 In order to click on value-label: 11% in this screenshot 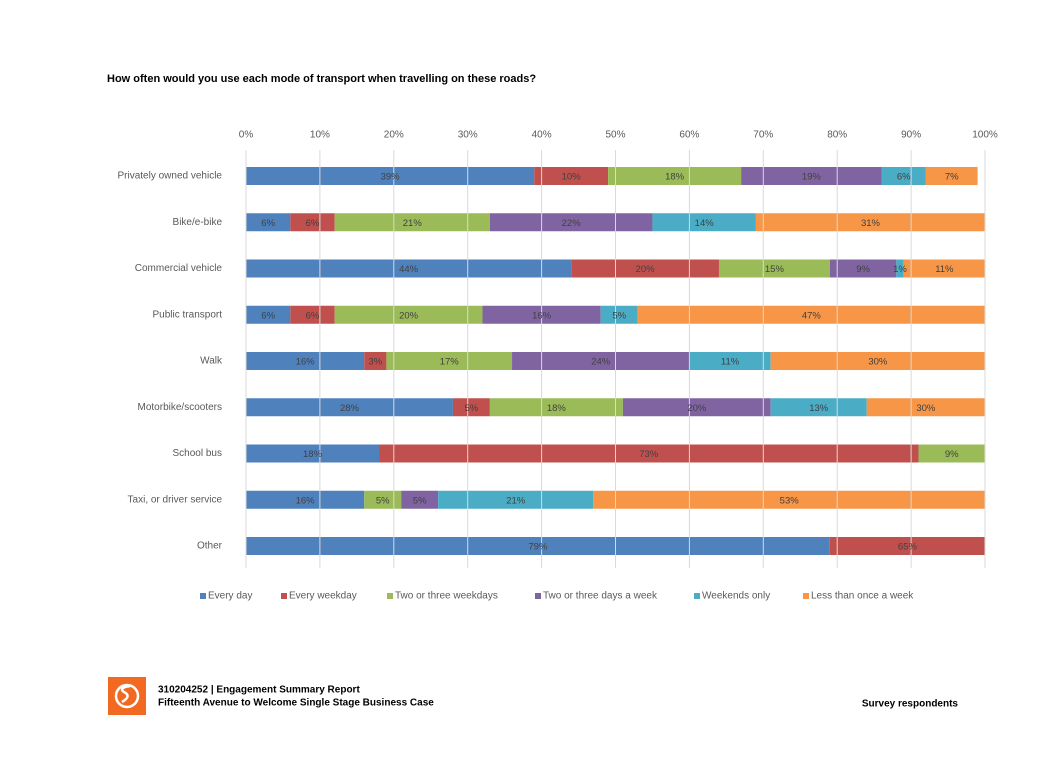, I will do `click(944, 269)`.